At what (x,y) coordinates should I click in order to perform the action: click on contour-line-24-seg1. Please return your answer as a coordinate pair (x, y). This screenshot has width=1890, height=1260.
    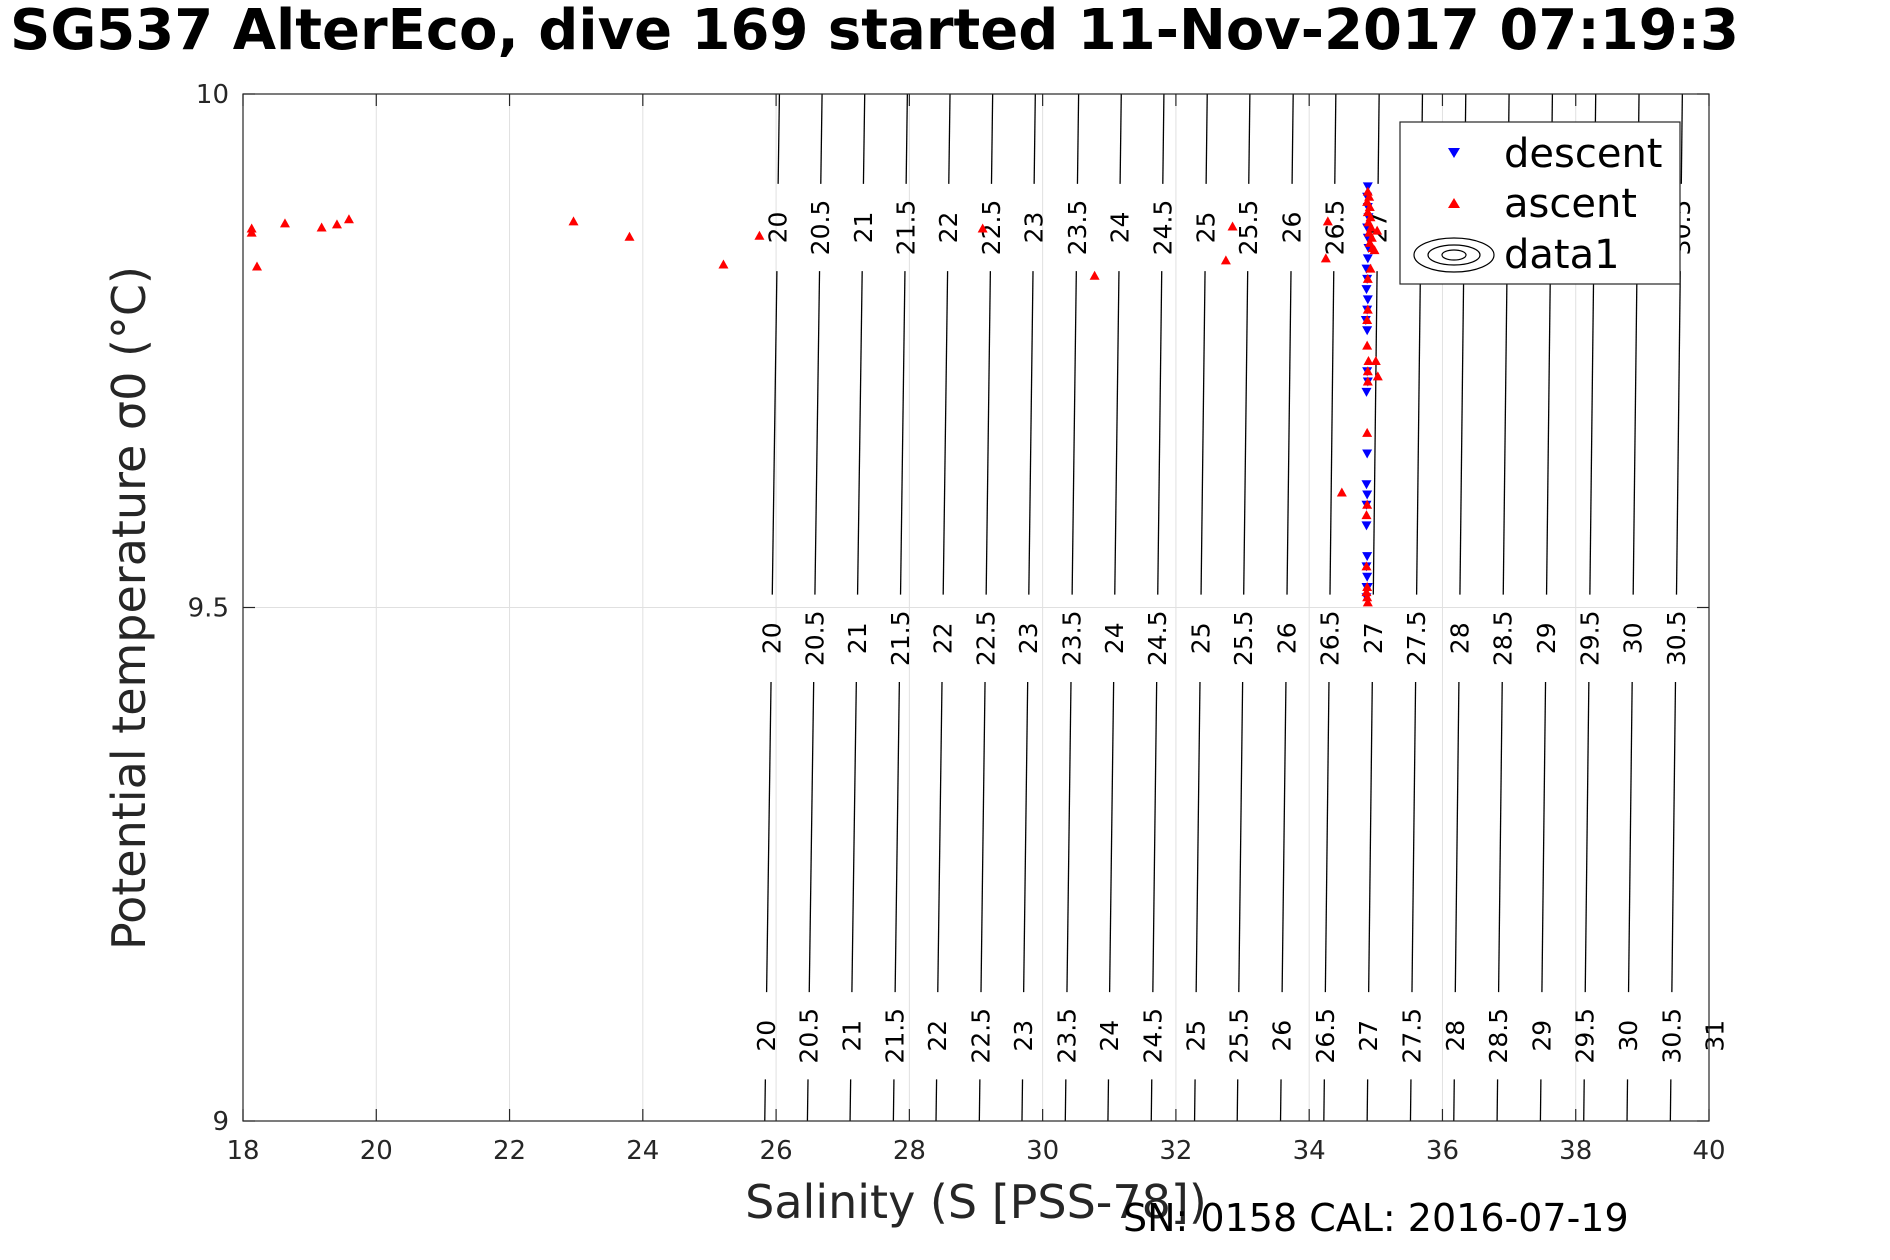
    Looking at the image, I should click on (1111, 837).